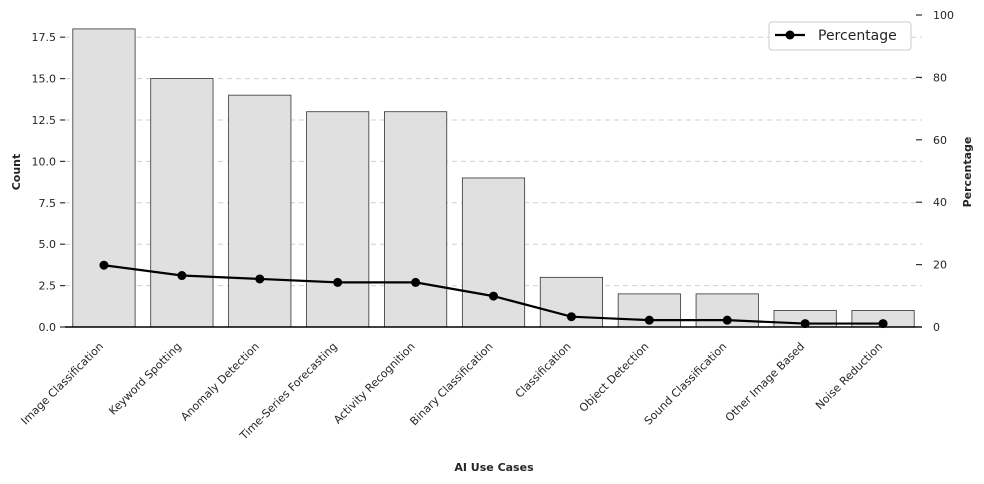  Describe the element at coordinates (16, 172) in the screenshot. I see `y-axis-title: Count` at that location.